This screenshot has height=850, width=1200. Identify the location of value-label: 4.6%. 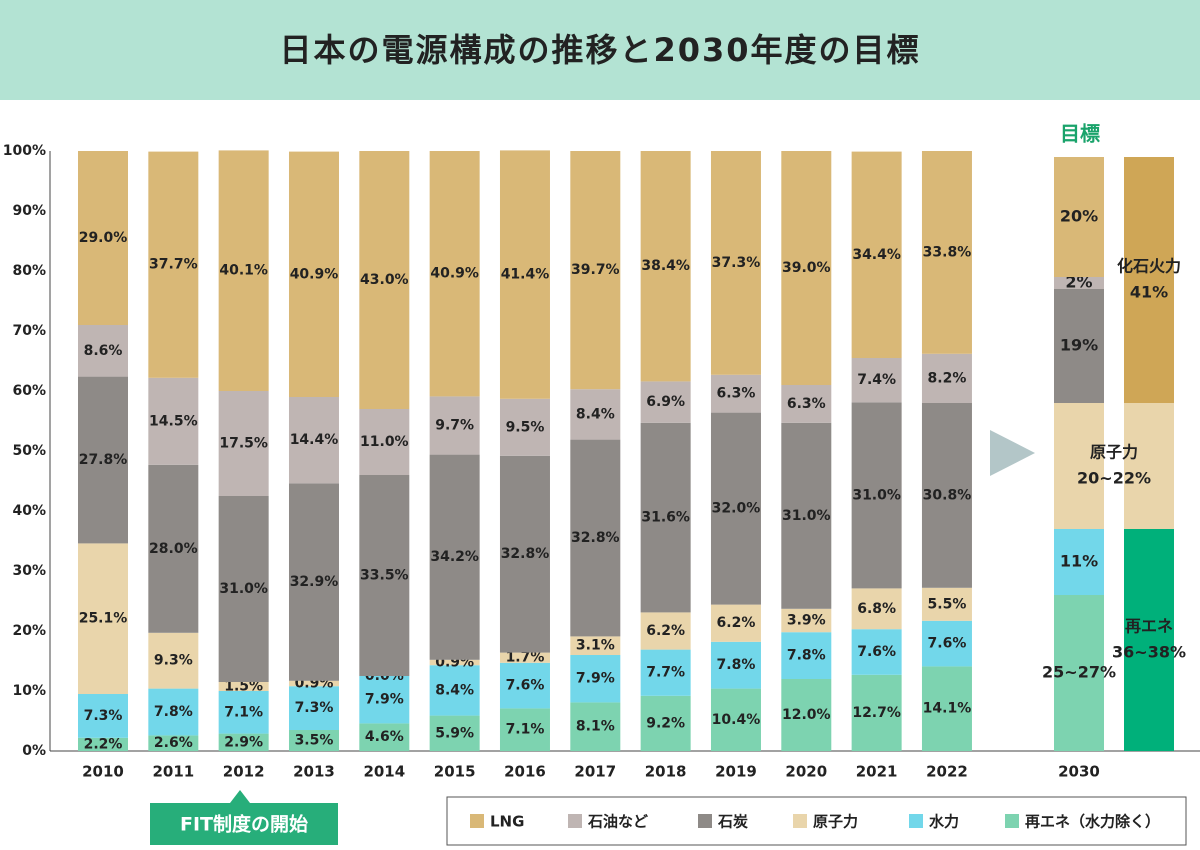
(384, 737).